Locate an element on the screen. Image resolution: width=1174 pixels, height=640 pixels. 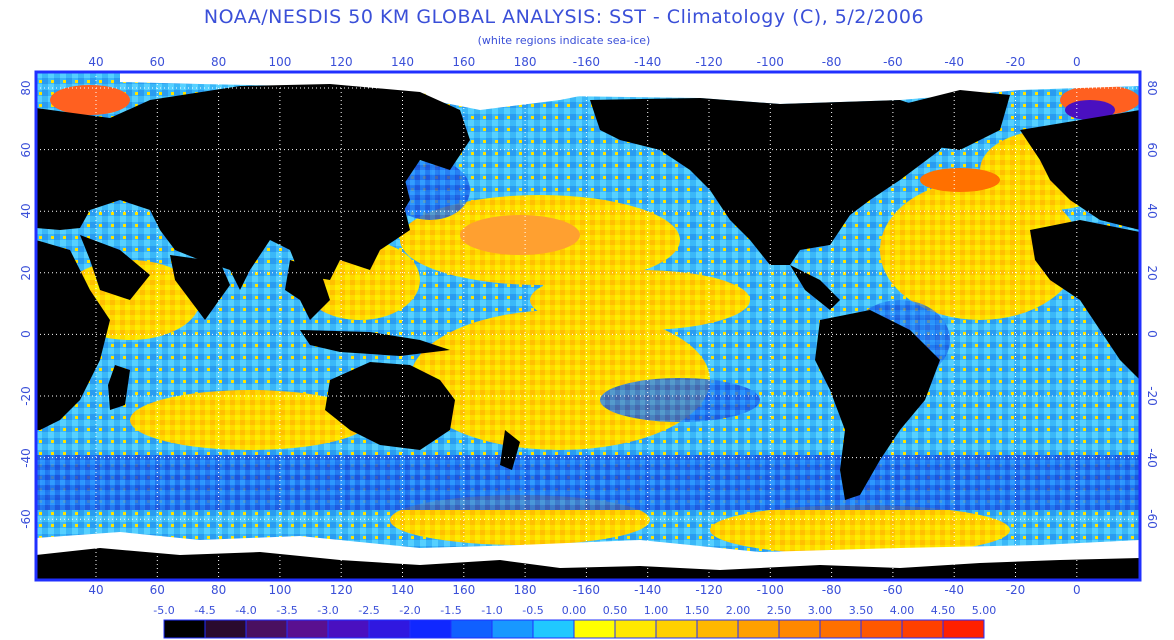
land-eurasia is located at coordinates (253, 187).